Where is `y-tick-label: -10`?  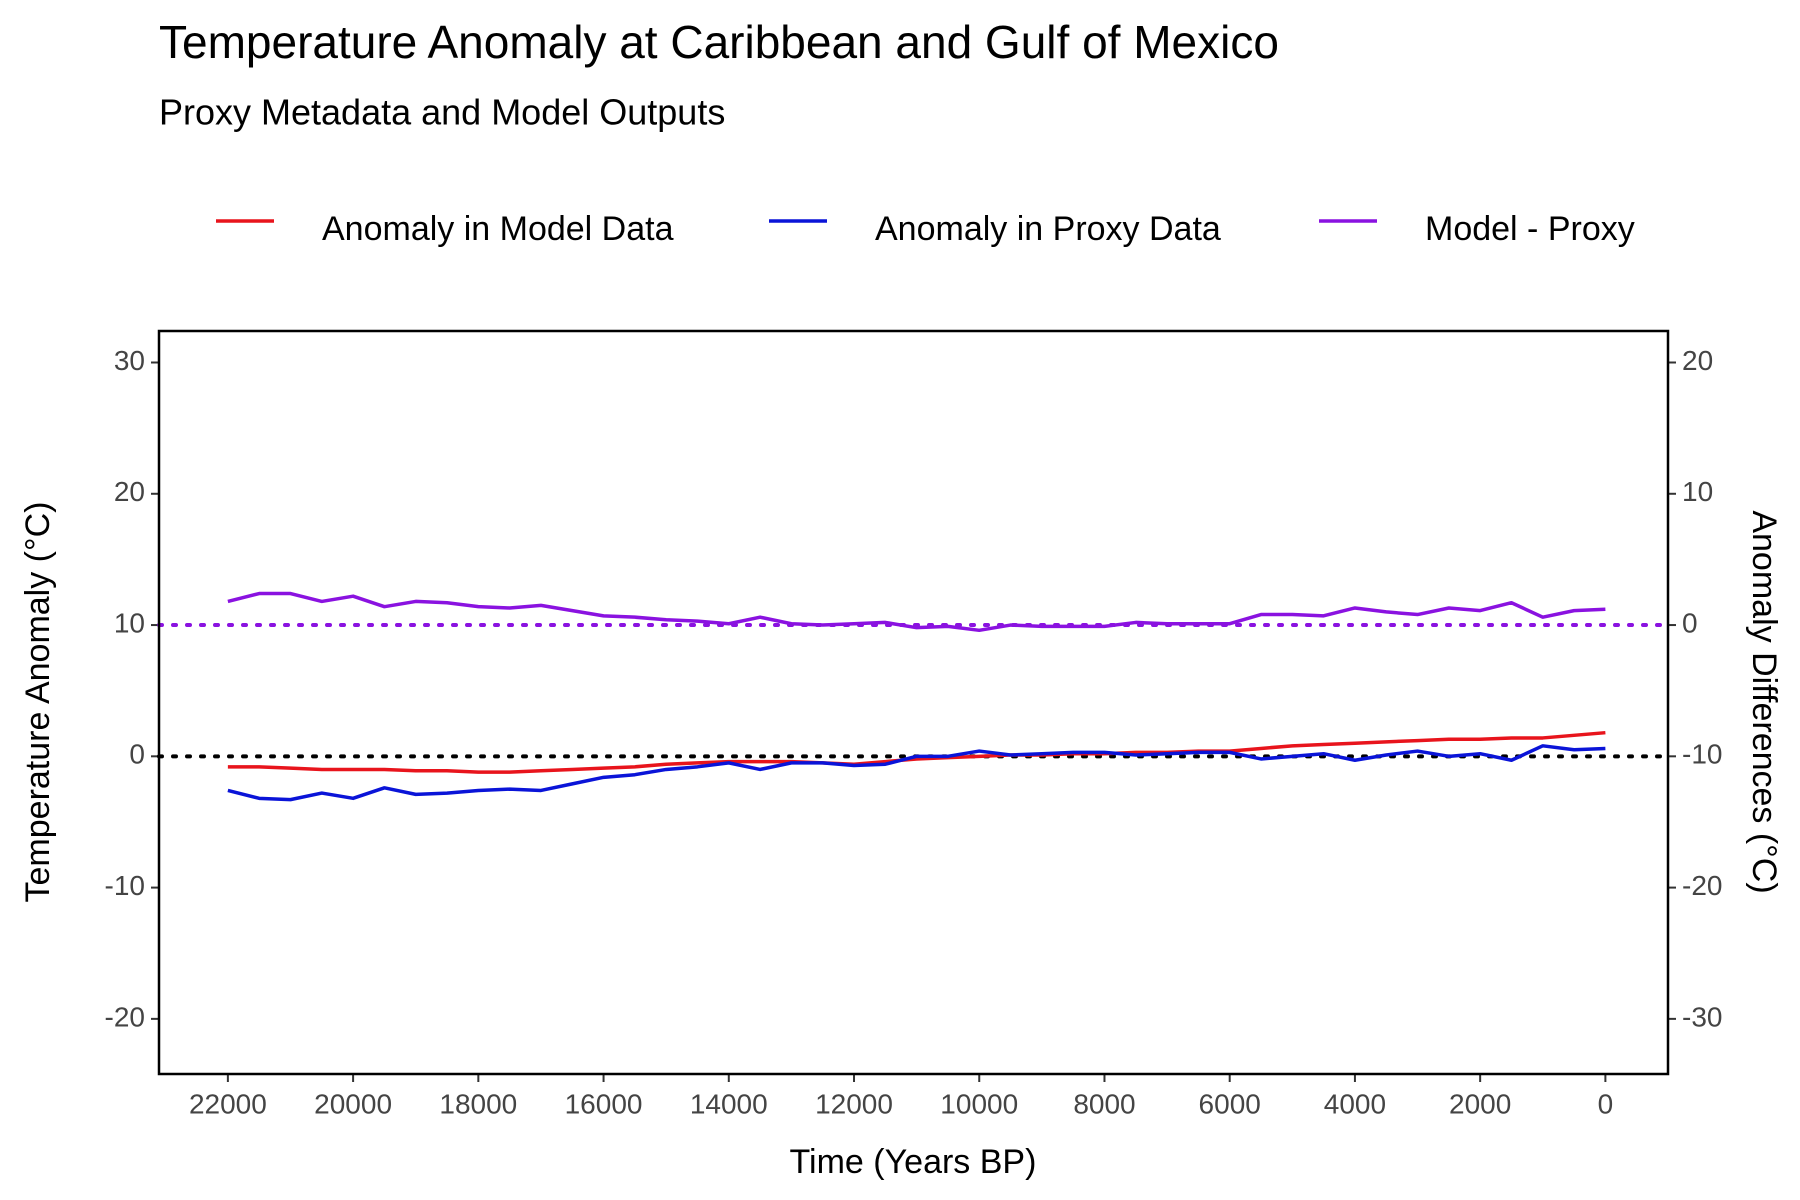 y-tick-label: -10 is located at coordinates (125, 885).